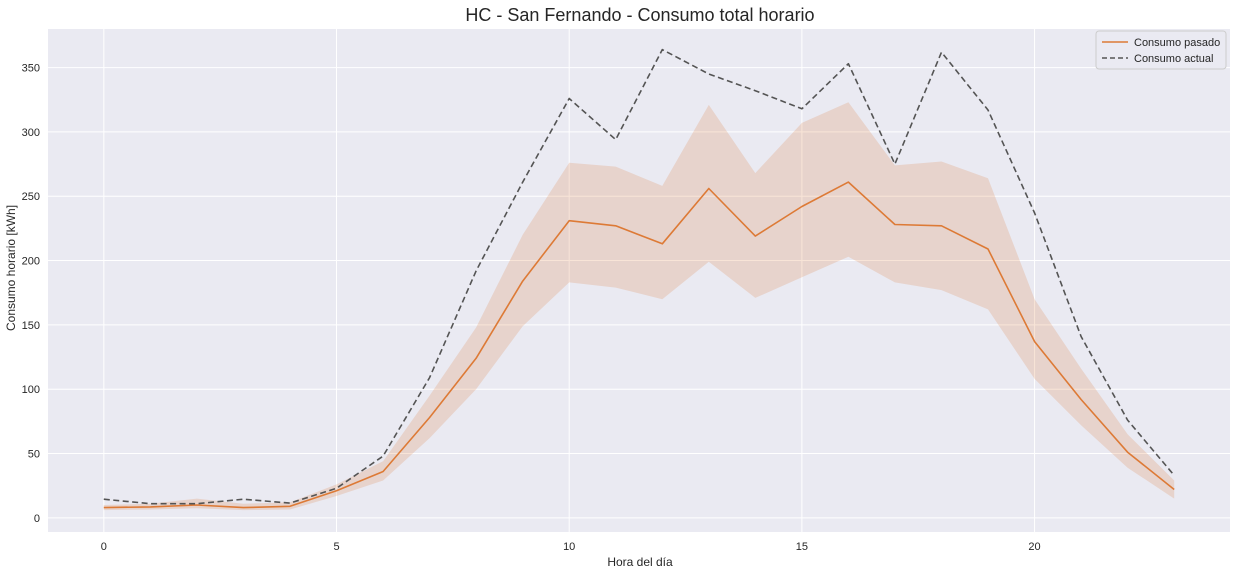 The height and width of the screenshot is (574, 1238). I want to click on x-tick-label: 10, so click(569, 547).